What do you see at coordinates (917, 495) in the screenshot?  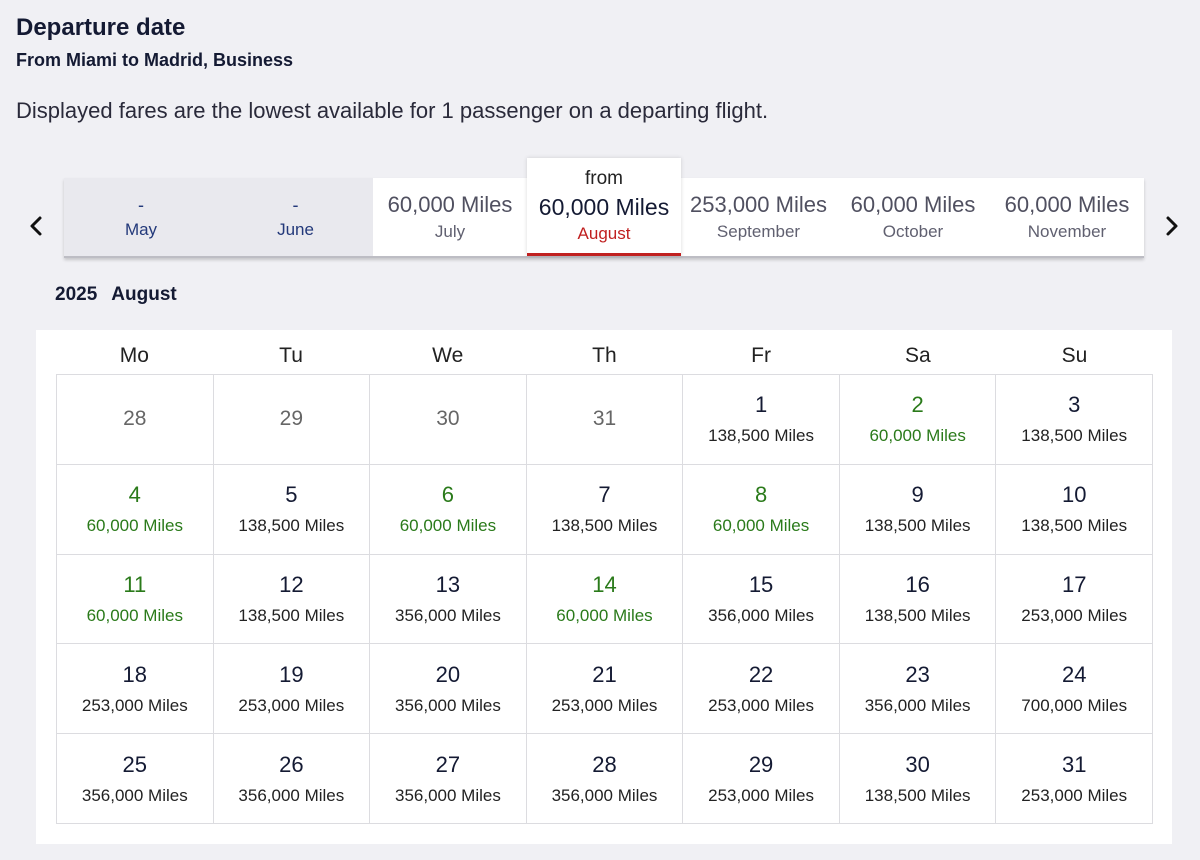 I see `day-number: 9` at bounding box center [917, 495].